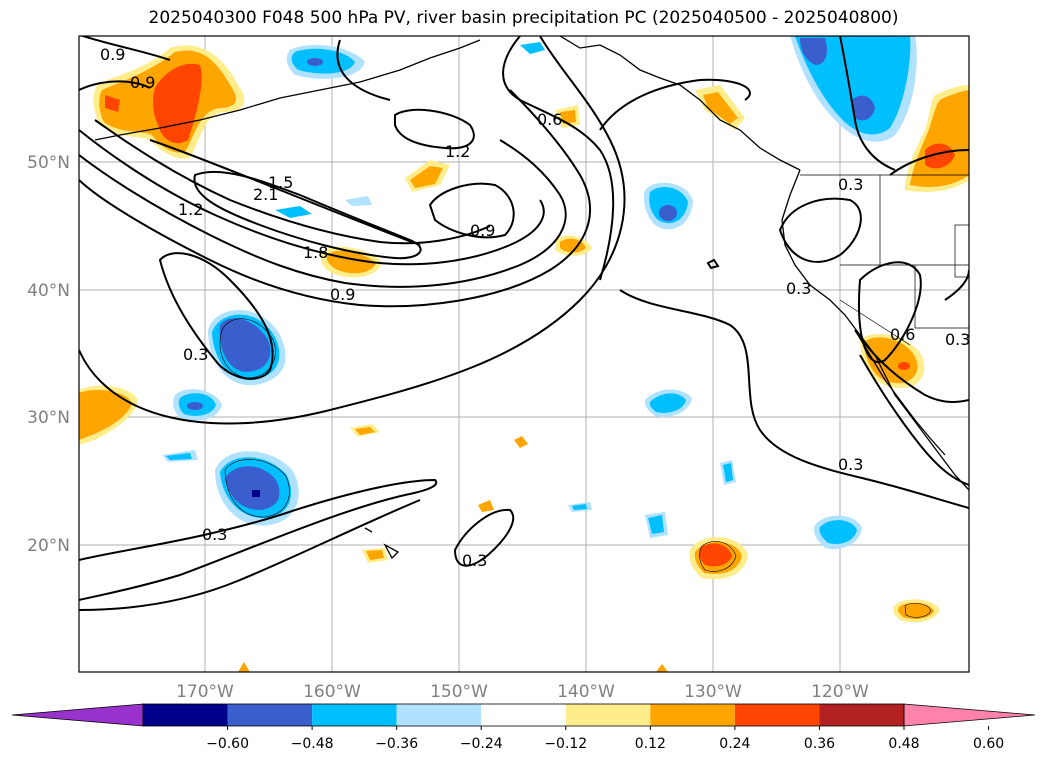 The height and width of the screenshot is (765, 1047). I want to click on lat-label: 30°N, so click(48, 418).